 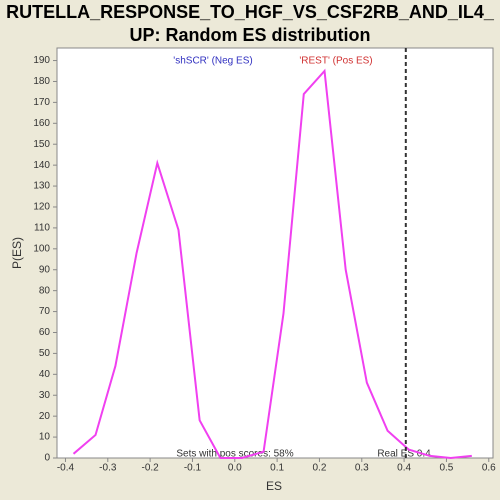 What do you see at coordinates (45, 290) in the screenshot?
I see `y-tick-label: 80` at bounding box center [45, 290].